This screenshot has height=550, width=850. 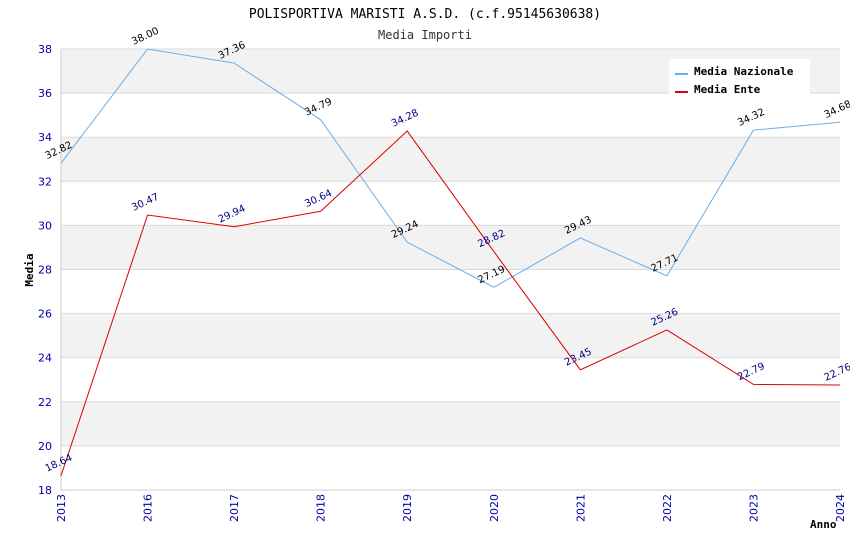 What do you see at coordinates (45, 446) in the screenshot?
I see `y-tick-label: 20` at bounding box center [45, 446].